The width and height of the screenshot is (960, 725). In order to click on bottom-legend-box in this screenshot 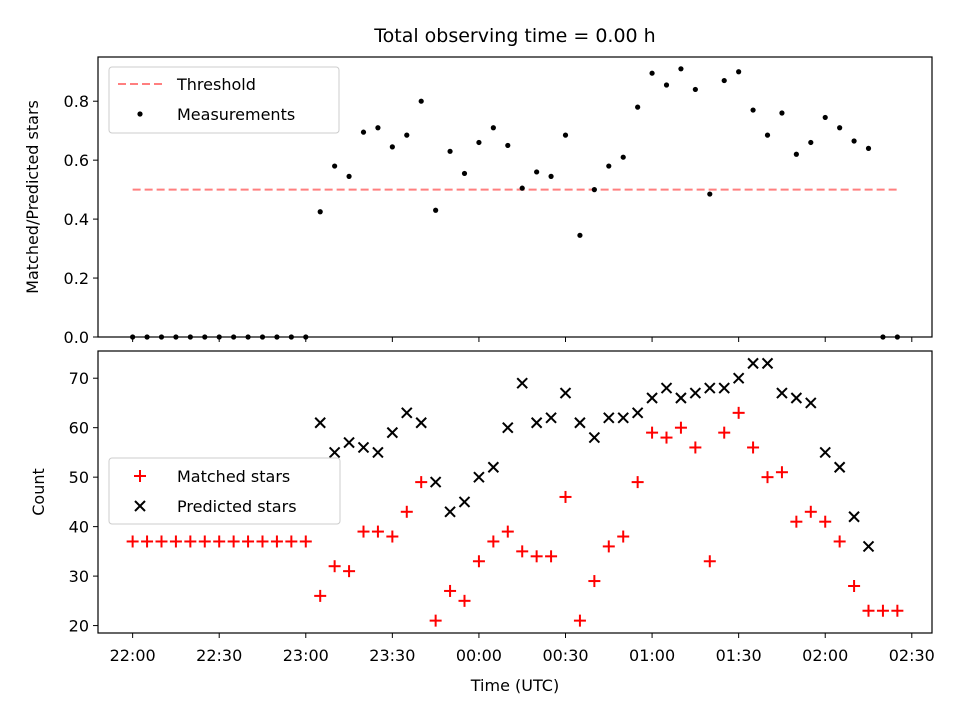, I will do `click(224, 491)`.